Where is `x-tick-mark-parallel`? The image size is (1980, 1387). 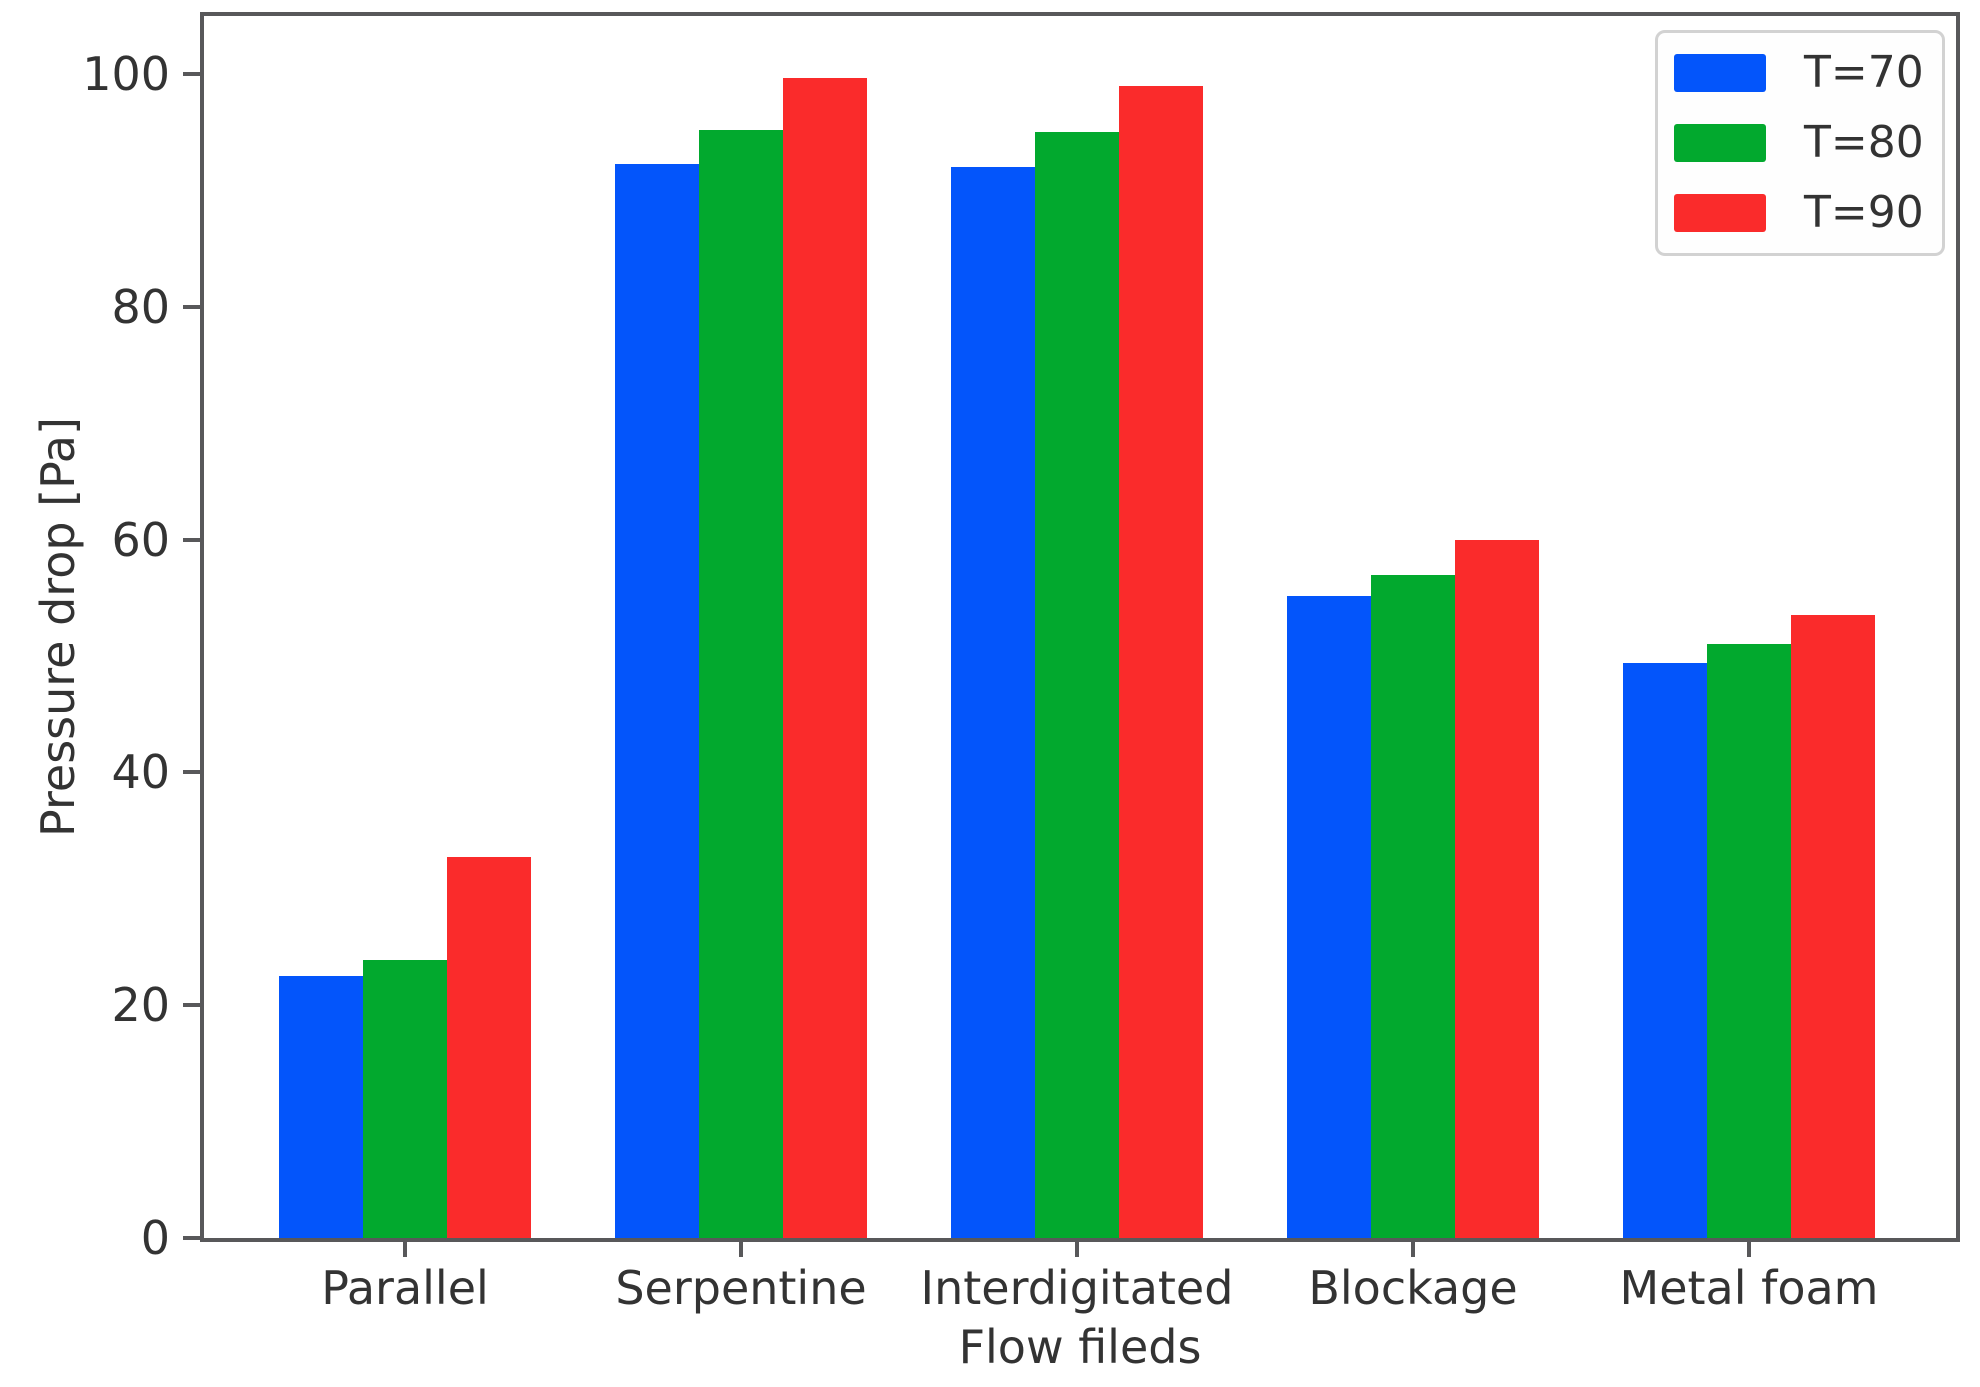 x-tick-mark-parallel is located at coordinates (405, 1249).